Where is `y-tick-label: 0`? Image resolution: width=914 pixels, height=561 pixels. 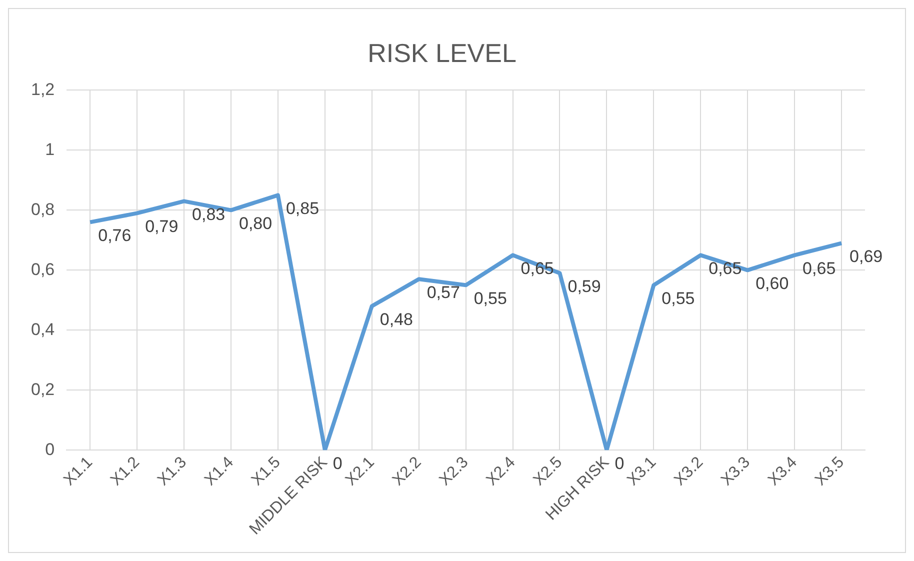
y-tick-label: 0 is located at coordinates (50, 449).